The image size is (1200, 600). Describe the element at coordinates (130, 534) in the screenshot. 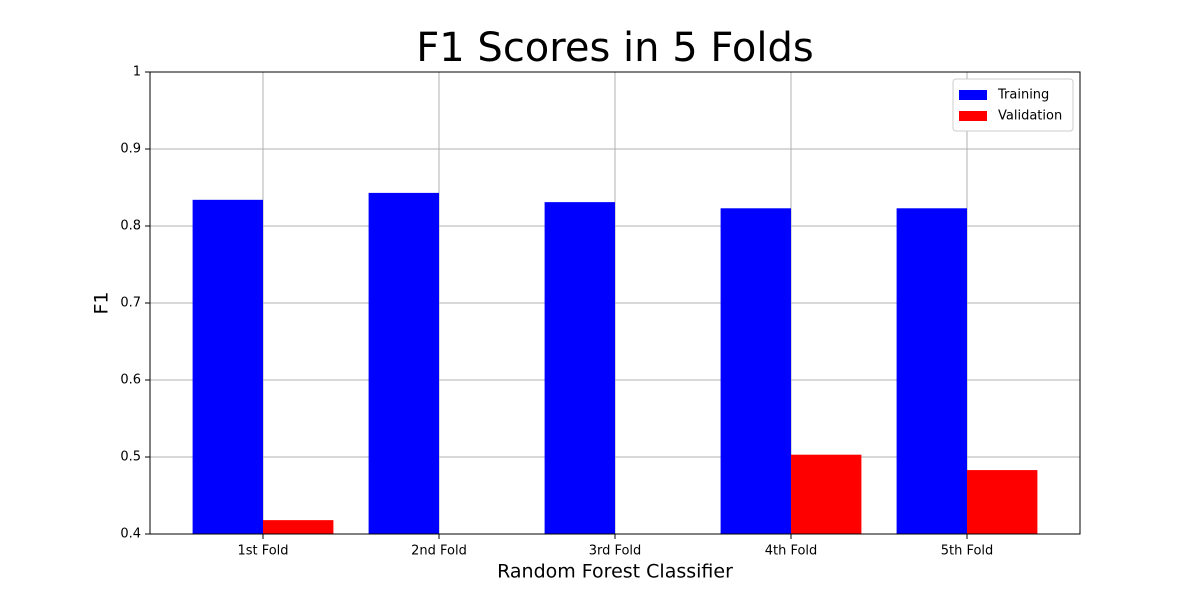

I see `y-tick-label: 0.4` at that location.